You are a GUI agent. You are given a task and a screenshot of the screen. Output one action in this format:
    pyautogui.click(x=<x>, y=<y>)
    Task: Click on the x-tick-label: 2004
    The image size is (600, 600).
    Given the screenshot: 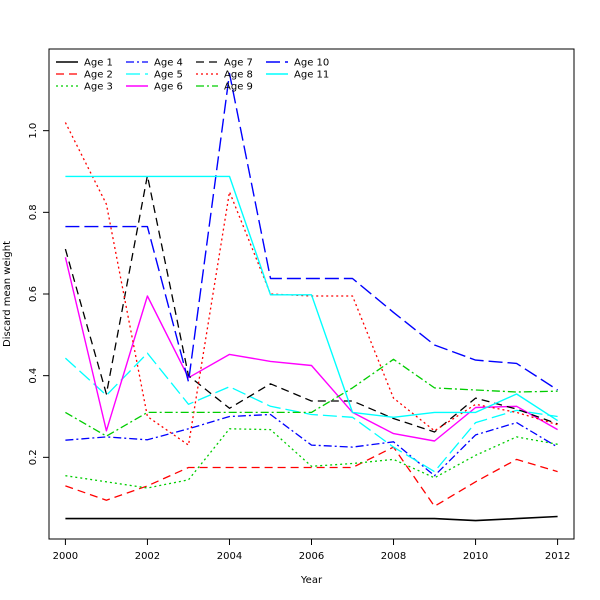 What is the action you would take?
    pyautogui.click(x=229, y=556)
    